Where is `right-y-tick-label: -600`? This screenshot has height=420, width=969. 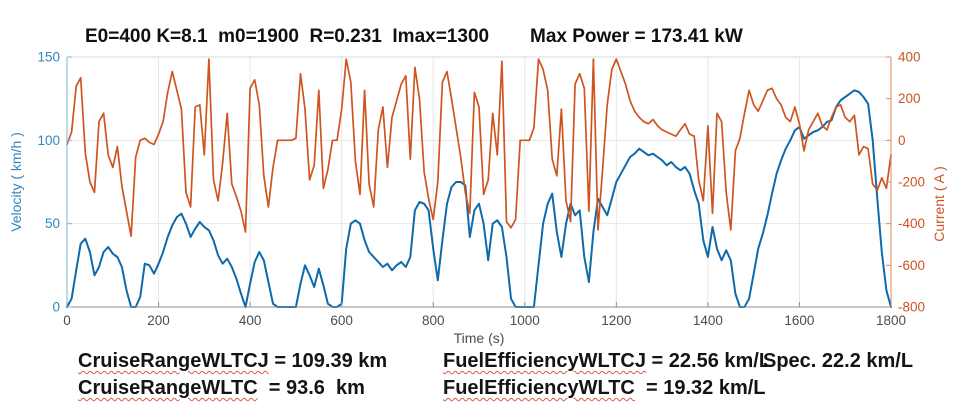
right-y-tick-label: -600 is located at coordinates (911, 265).